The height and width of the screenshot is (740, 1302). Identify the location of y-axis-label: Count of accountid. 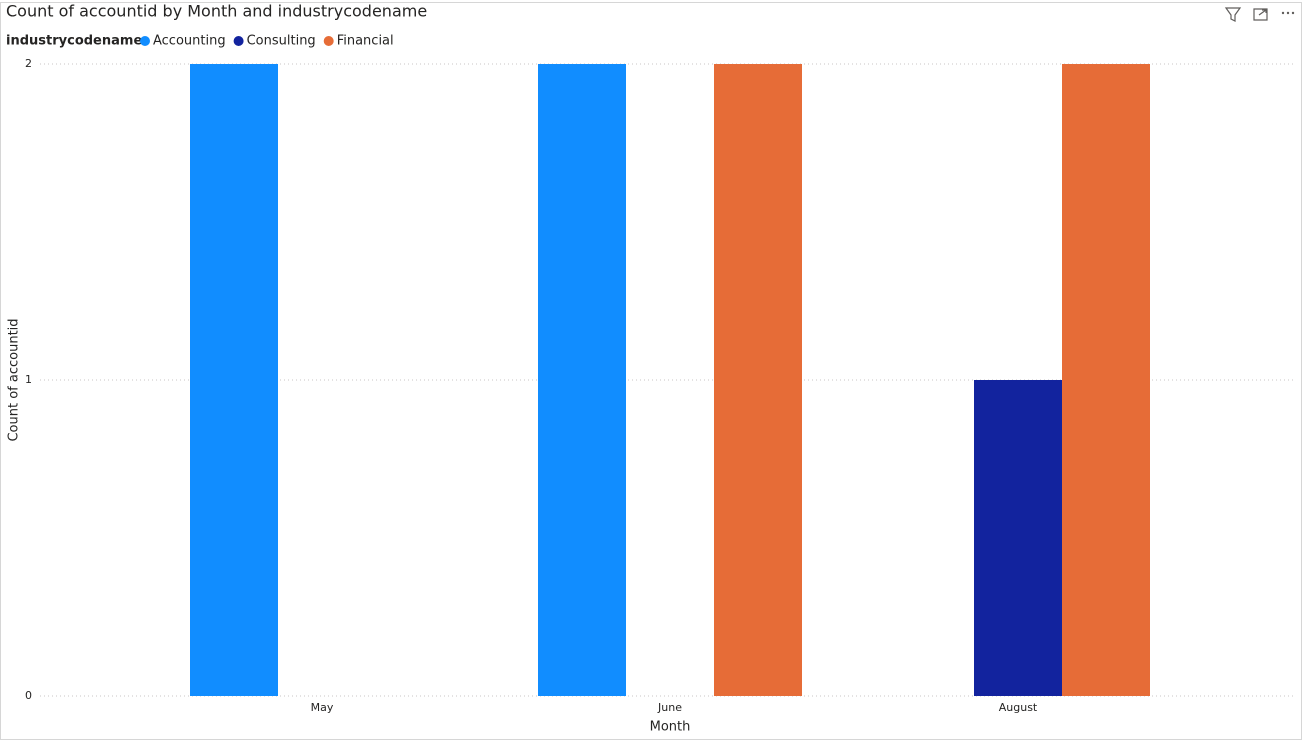
(14, 379).